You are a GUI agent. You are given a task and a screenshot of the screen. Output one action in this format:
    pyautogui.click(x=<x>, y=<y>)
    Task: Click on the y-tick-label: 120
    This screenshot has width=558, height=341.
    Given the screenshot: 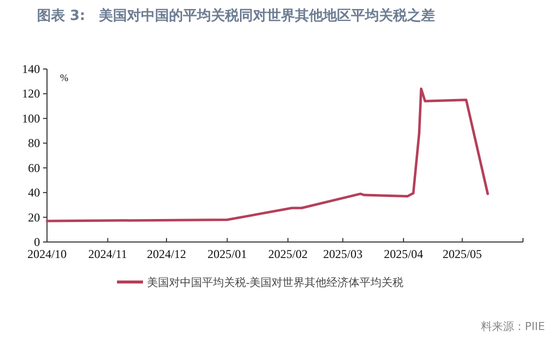 What is the action you would take?
    pyautogui.click(x=31, y=93)
    